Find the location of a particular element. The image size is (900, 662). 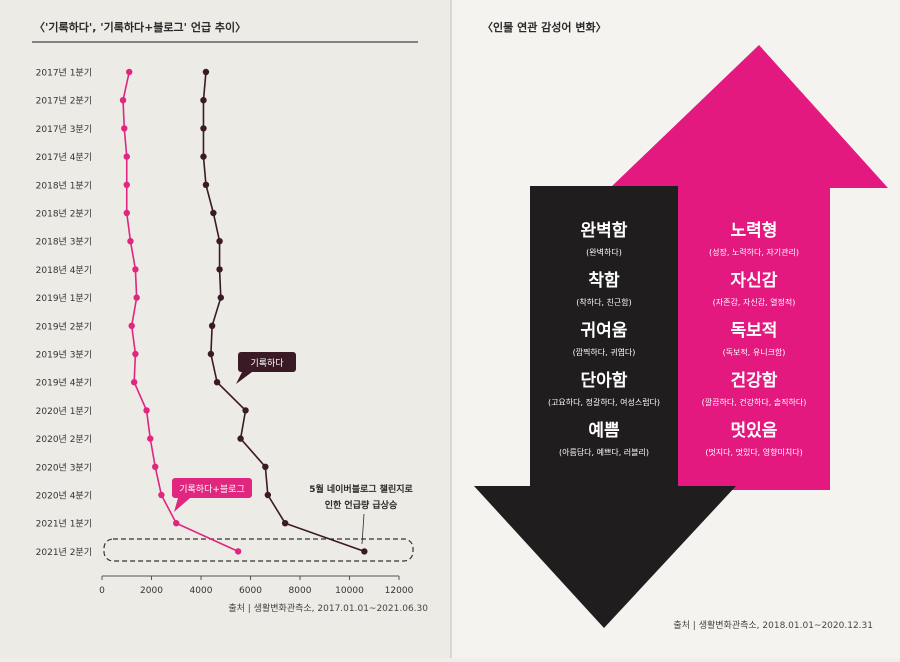

callout-record-label: 기록하다 is located at coordinates (267, 363).